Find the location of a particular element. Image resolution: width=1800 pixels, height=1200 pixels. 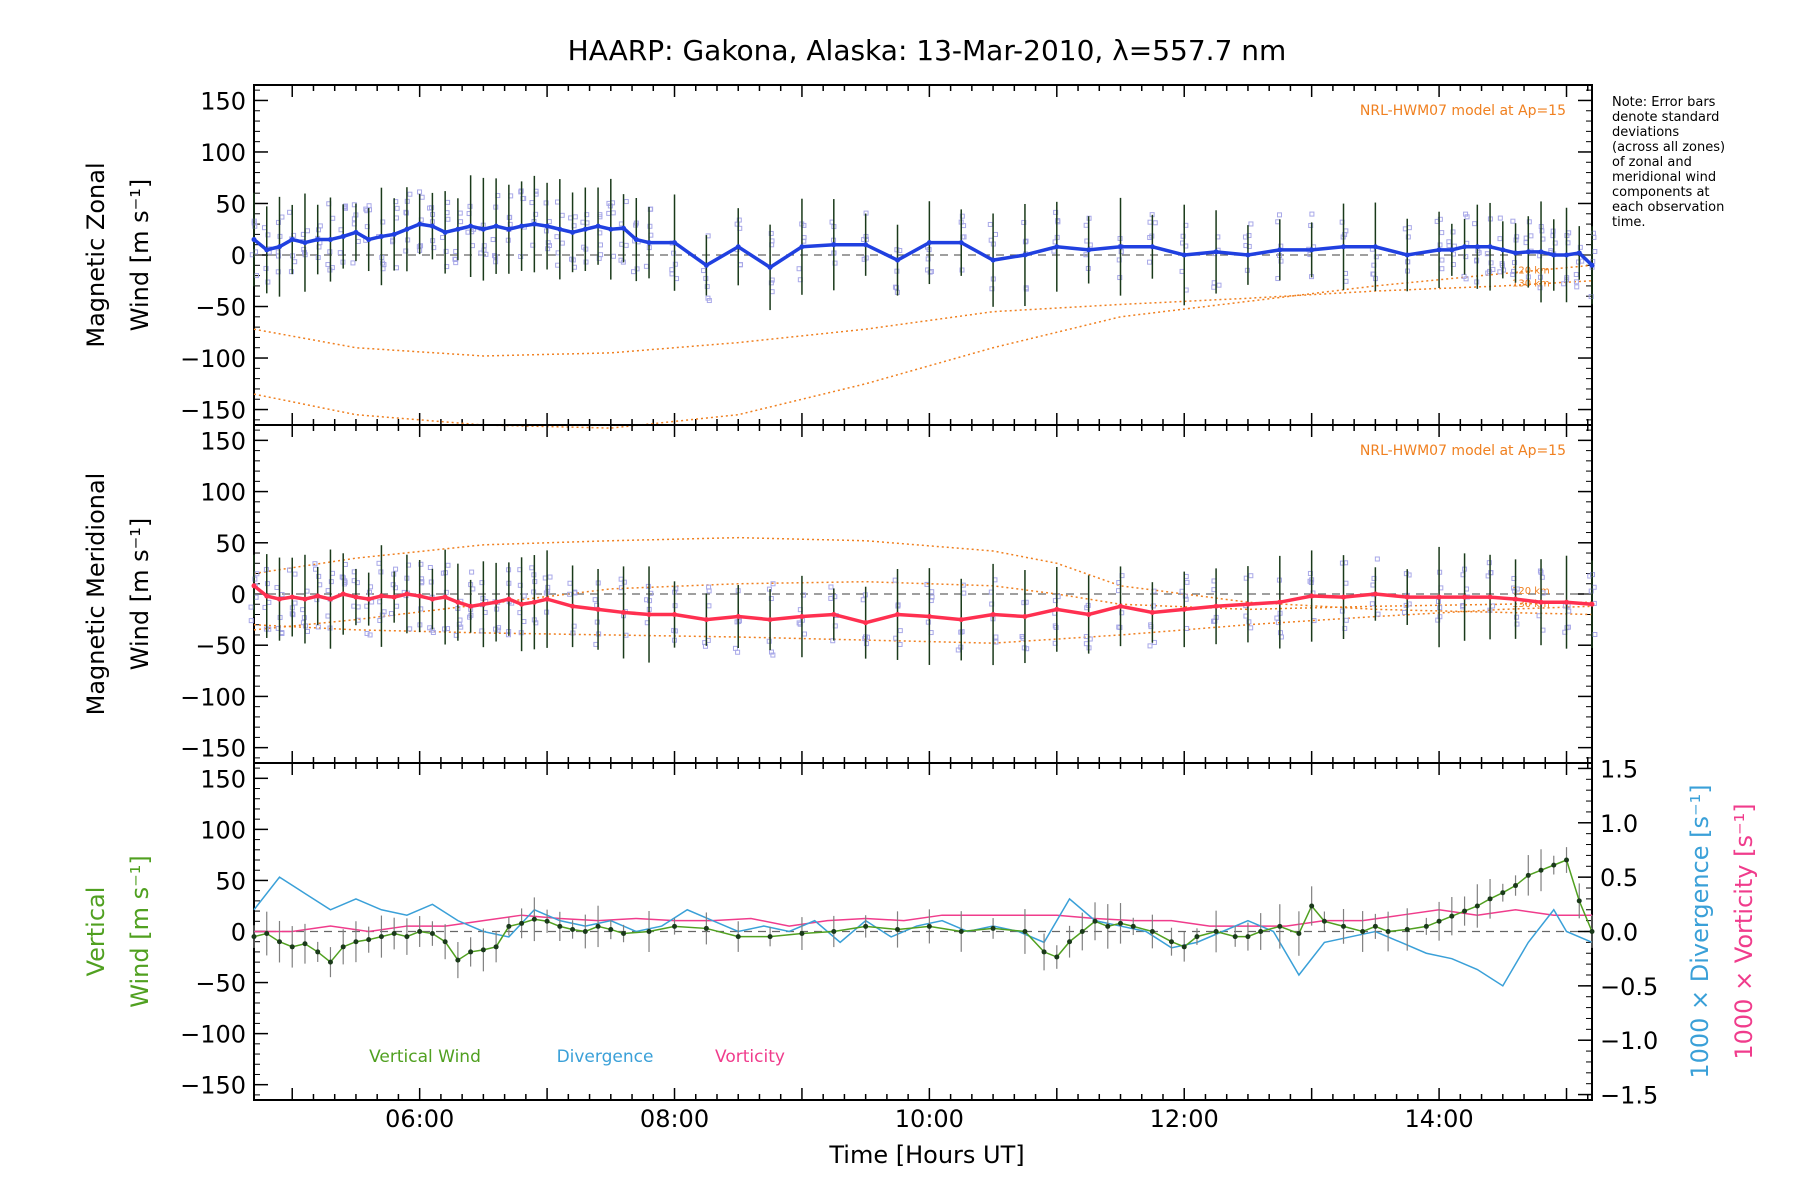

x-tick-label: 12:00 is located at coordinates (1184, 1119).